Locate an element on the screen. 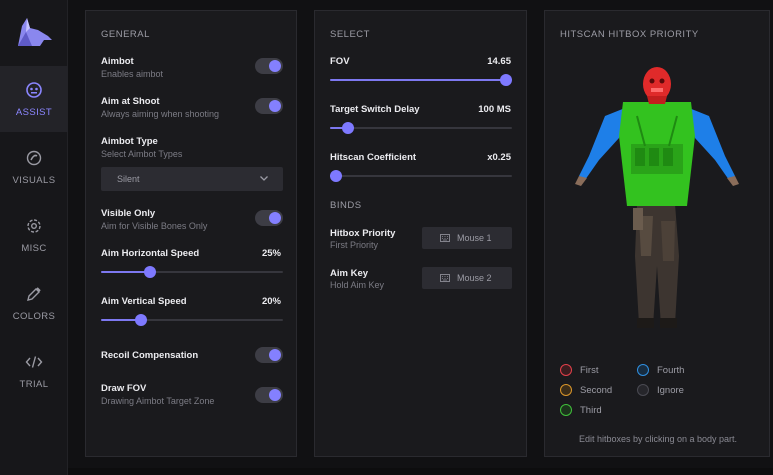  switch-delay-label: Target Switch Delay is located at coordinates (375, 109).